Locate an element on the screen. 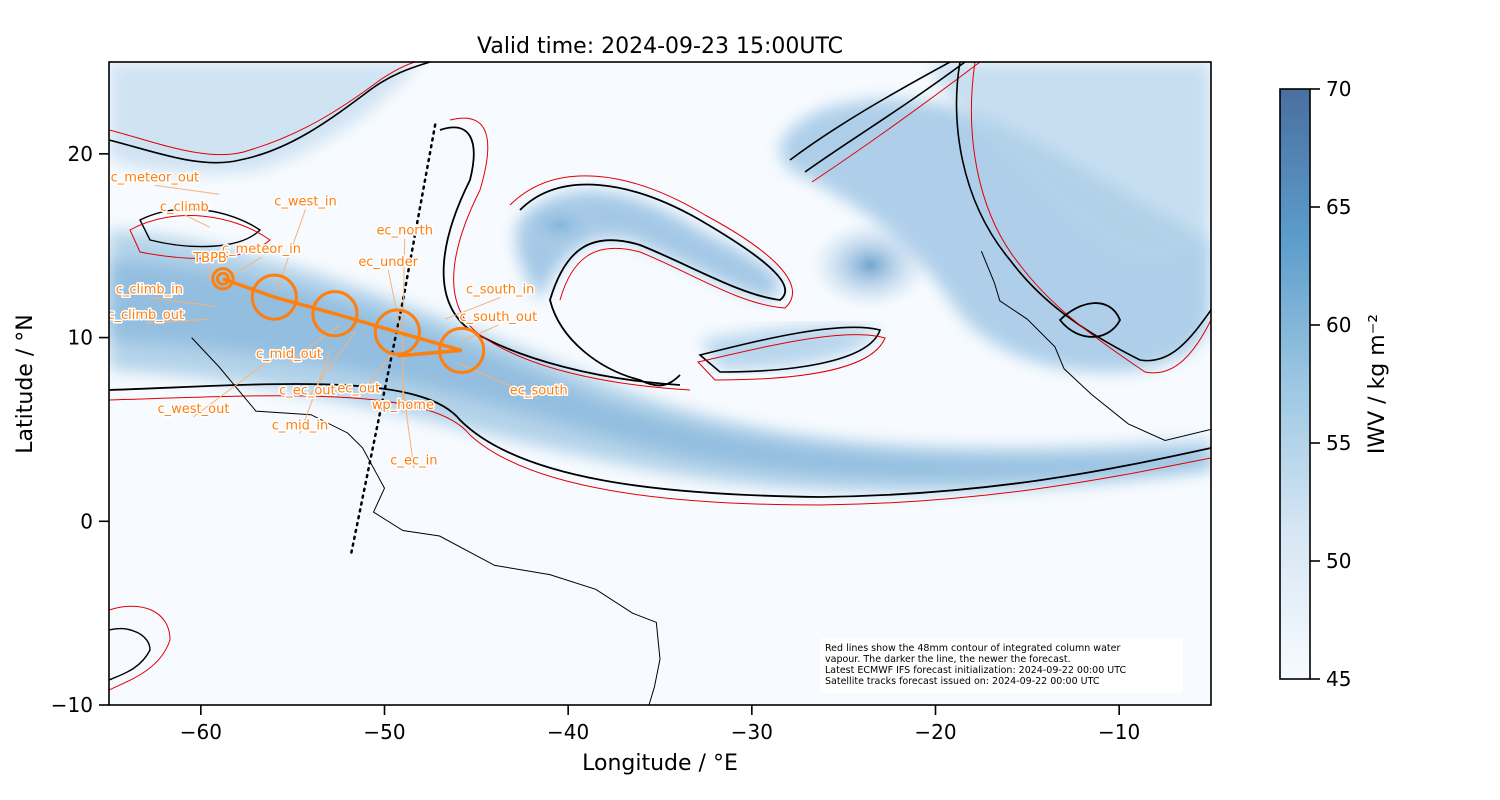  waypoint-label-c_ec_in: c_ec_in is located at coordinates (413, 460).